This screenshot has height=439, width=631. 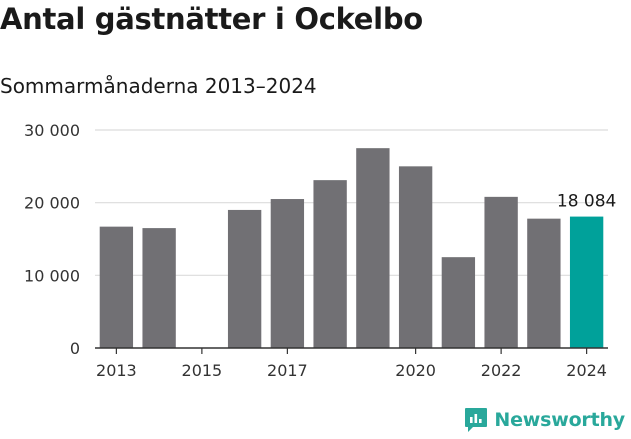 I want to click on y-tick-label: 30 000, so click(x=52, y=130).